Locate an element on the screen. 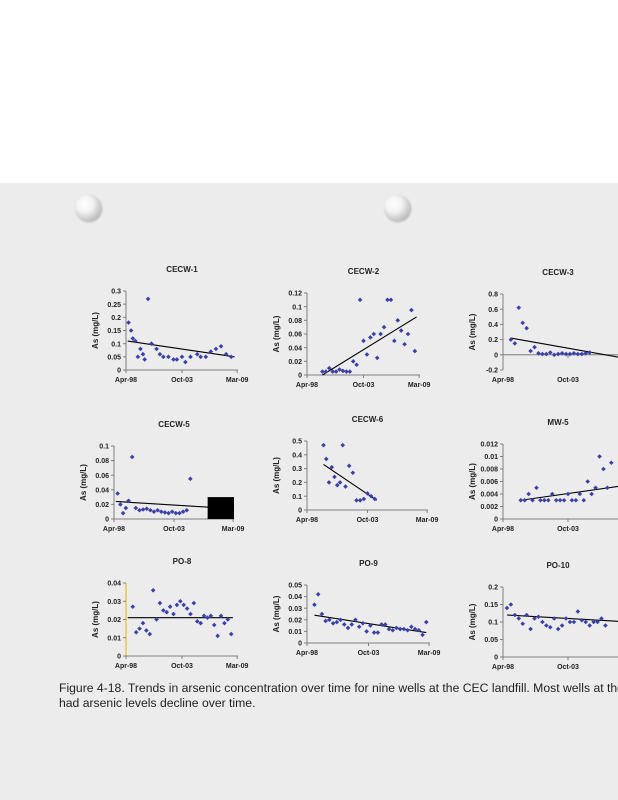 Image resolution: width=618 pixels, height=800 pixels. chart-title: PO-10 is located at coordinates (558, 565).